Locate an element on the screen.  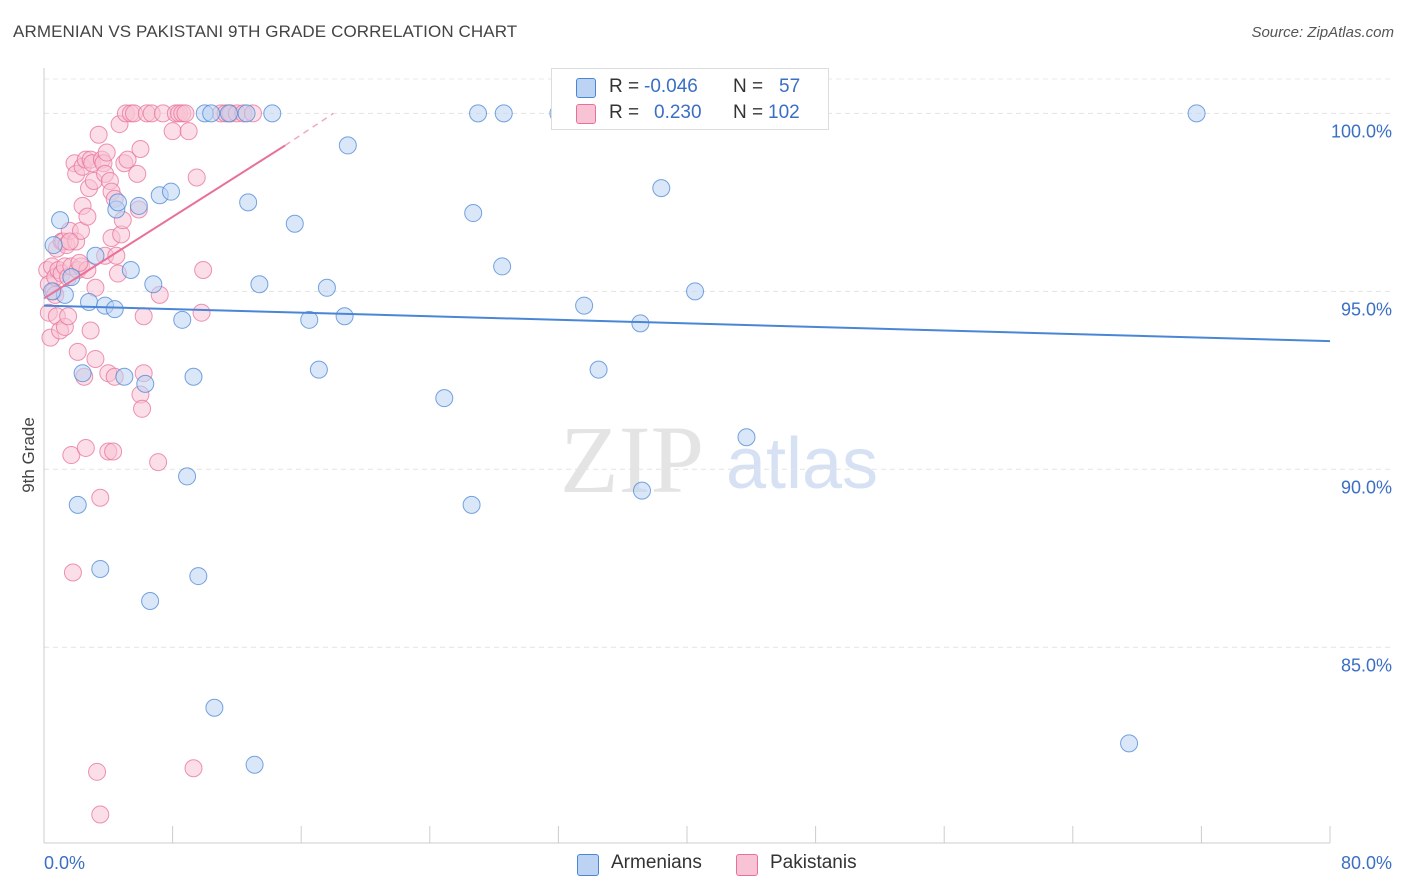
legend-armenians-swatch is located at coordinates (588, 865).